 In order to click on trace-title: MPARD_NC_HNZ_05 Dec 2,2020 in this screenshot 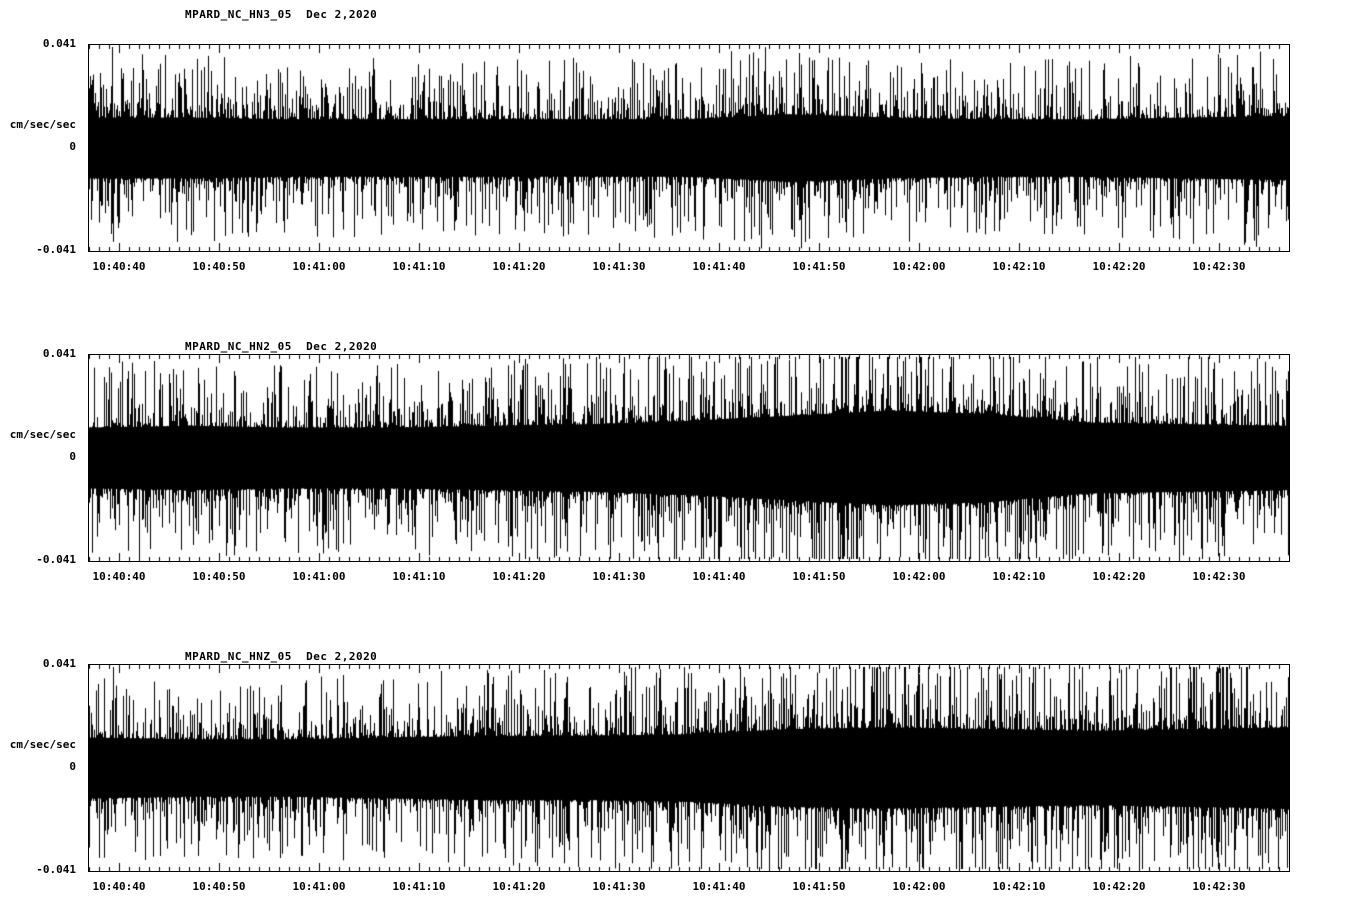, I will do `click(281, 656)`.